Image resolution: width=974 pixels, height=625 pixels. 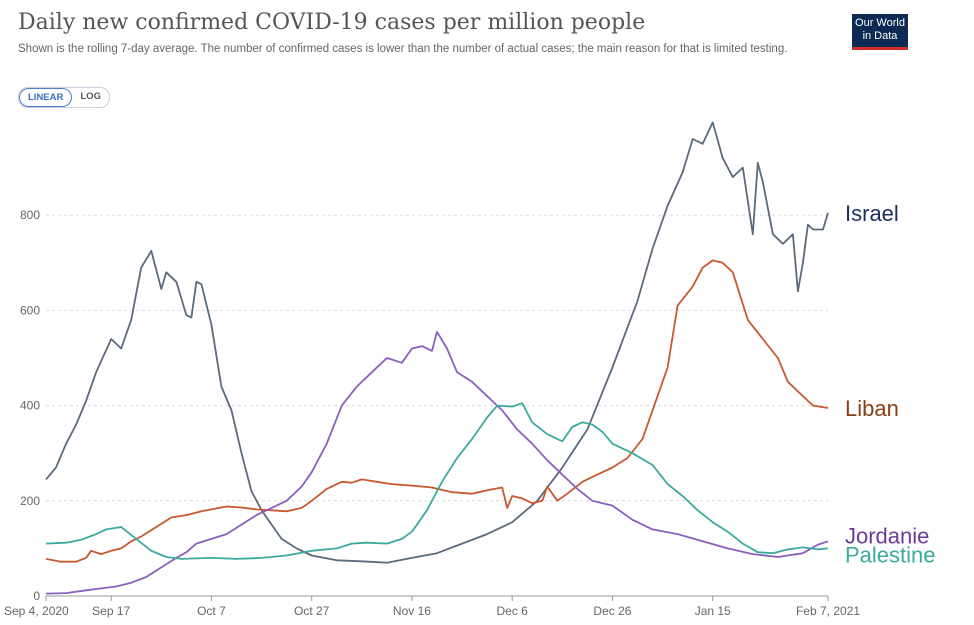 I want to click on y-axis-ticks: 0 200 400 600 800, so click(x=30, y=405).